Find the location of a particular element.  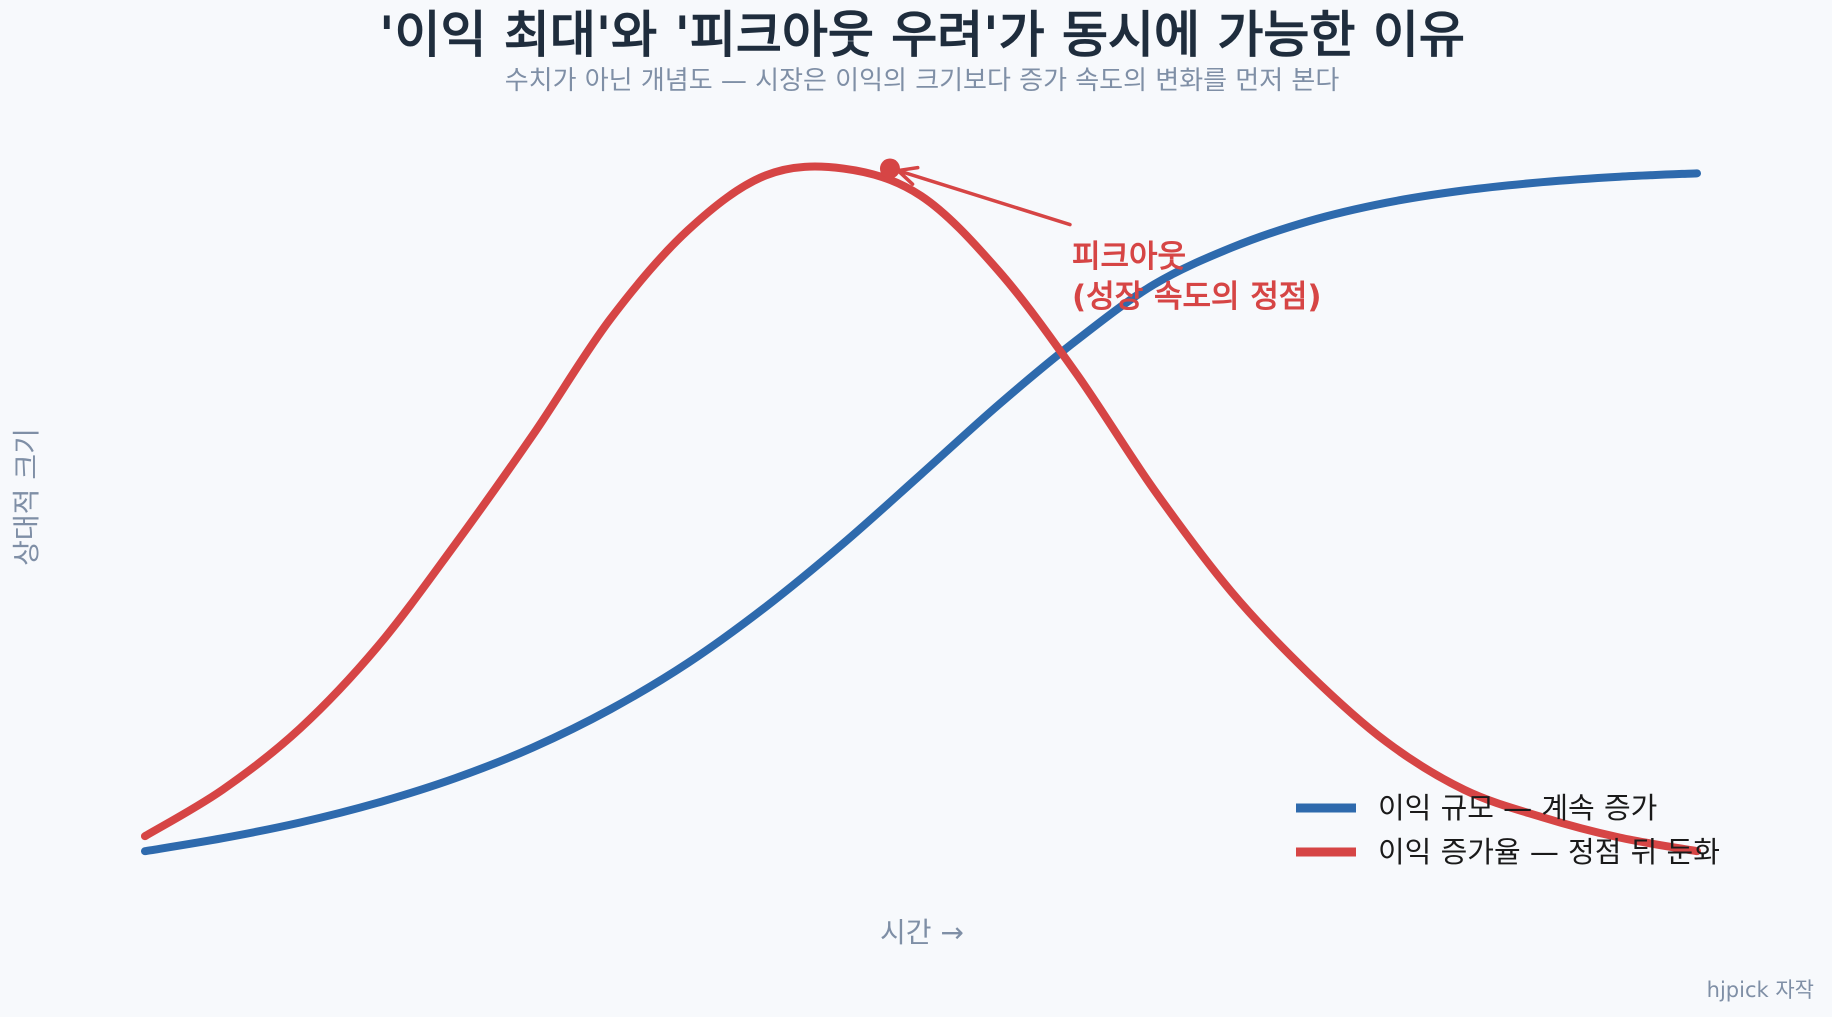

annotation-text: 피크아웃 (성장 속도의 정점) is located at coordinates (1197, 277).